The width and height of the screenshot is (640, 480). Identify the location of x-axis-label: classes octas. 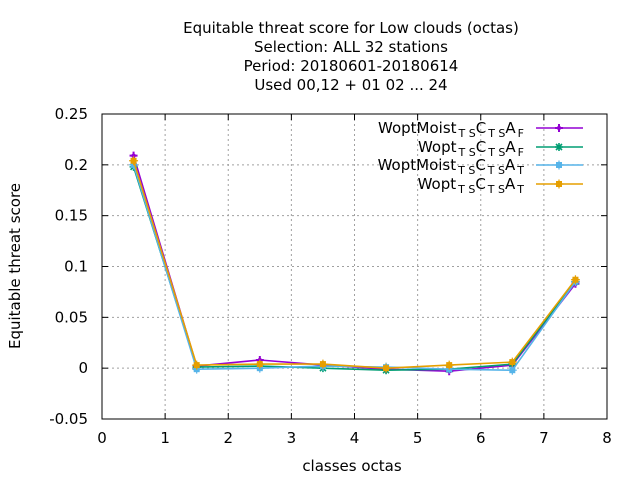
(352, 466).